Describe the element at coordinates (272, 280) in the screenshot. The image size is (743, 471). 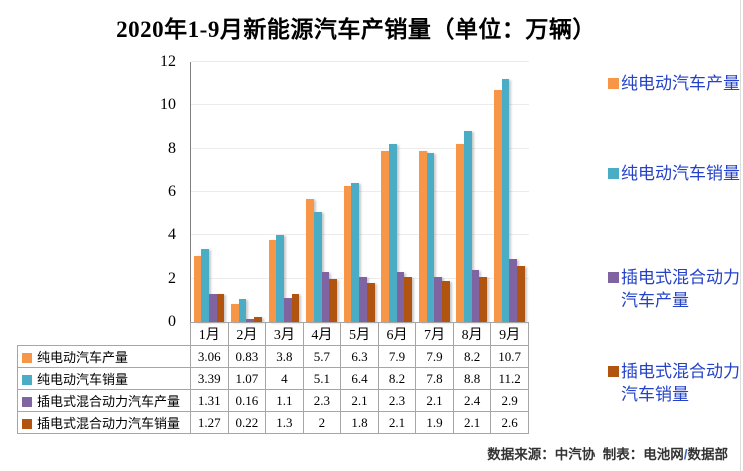
I see `bar-3月-s0` at that location.